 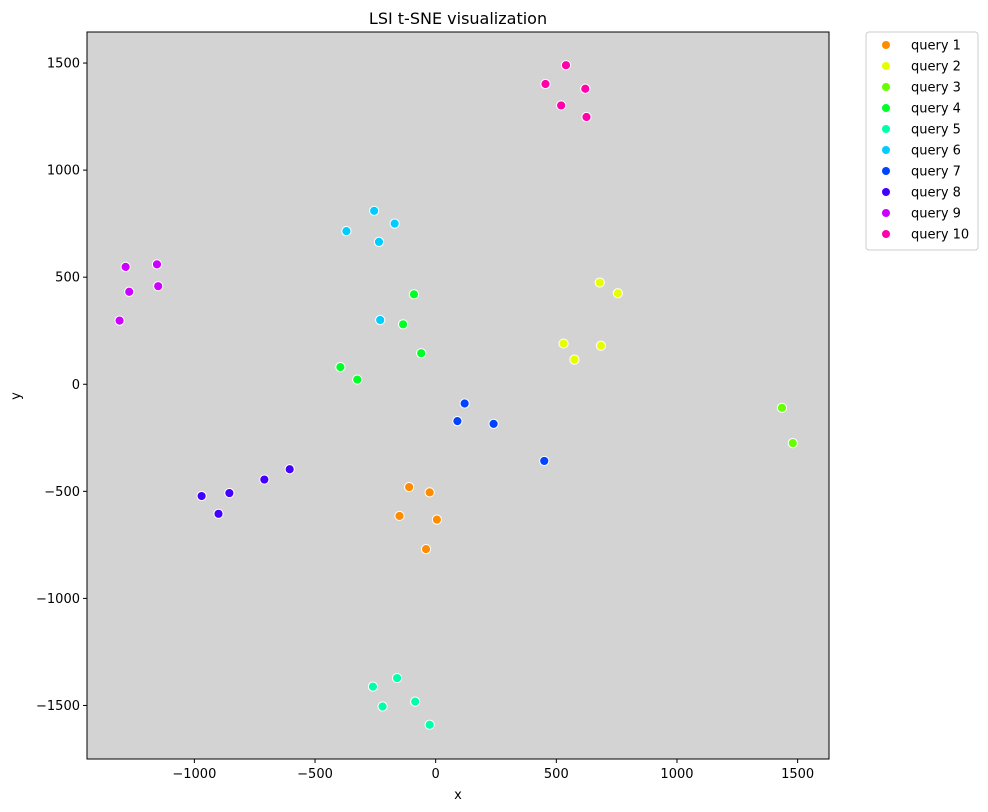 What do you see at coordinates (936, 46) in the screenshot?
I see `legend-label: query 1` at bounding box center [936, 46].